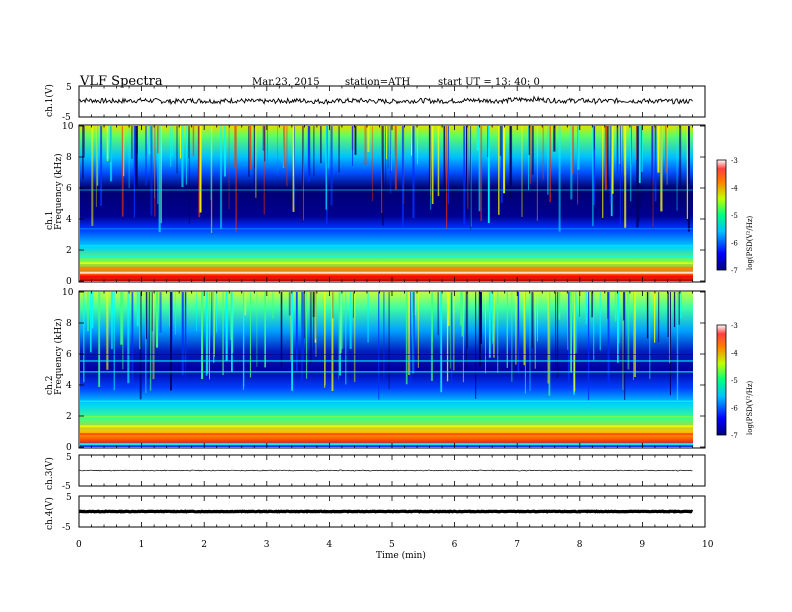 The height and width of the screenshot is (612, 792). I want to click on frequency-tick-label: 8, so click(69, 324).